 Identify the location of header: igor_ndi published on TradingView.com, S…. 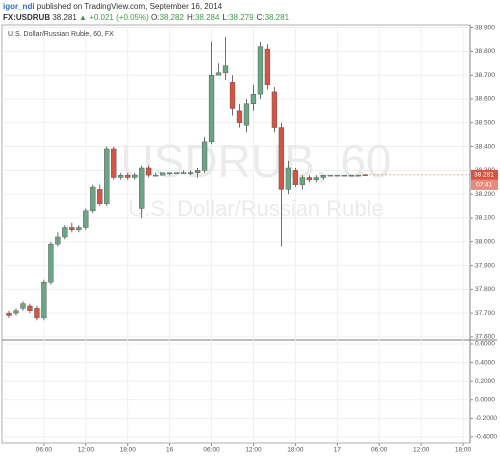
(250, 12).